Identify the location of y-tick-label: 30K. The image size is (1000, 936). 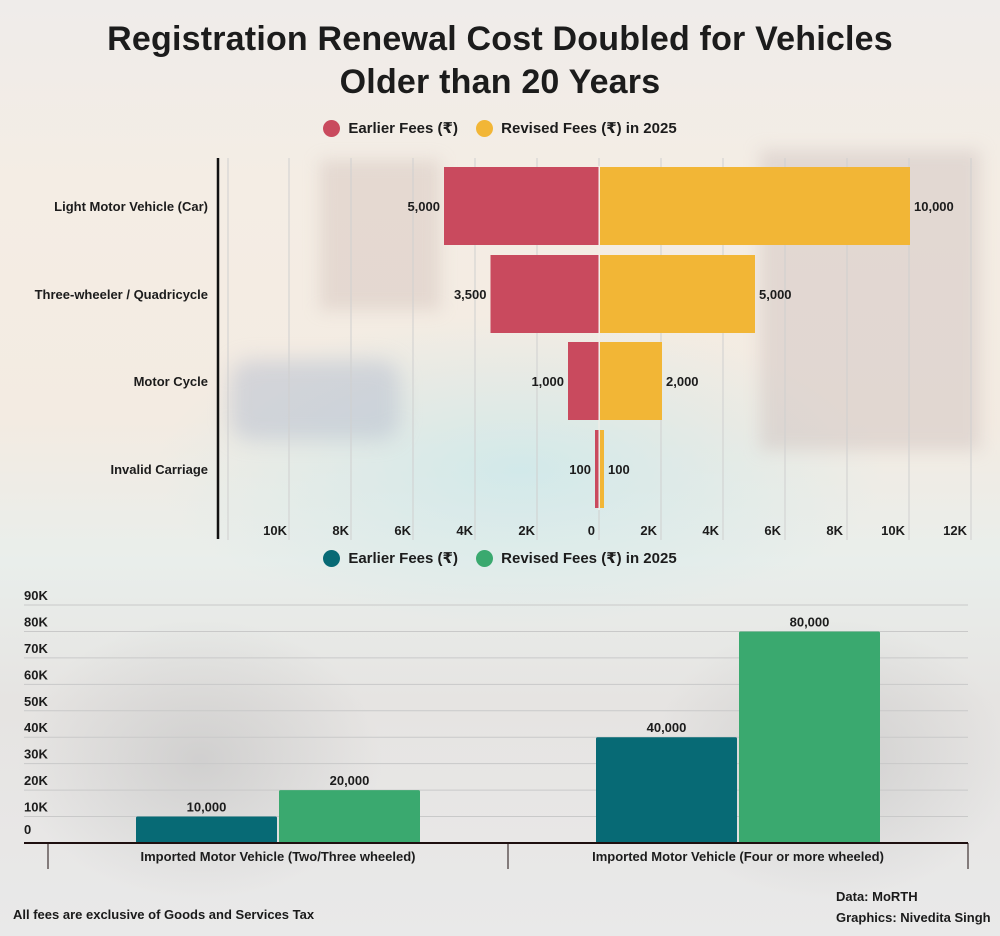
(36, 754).